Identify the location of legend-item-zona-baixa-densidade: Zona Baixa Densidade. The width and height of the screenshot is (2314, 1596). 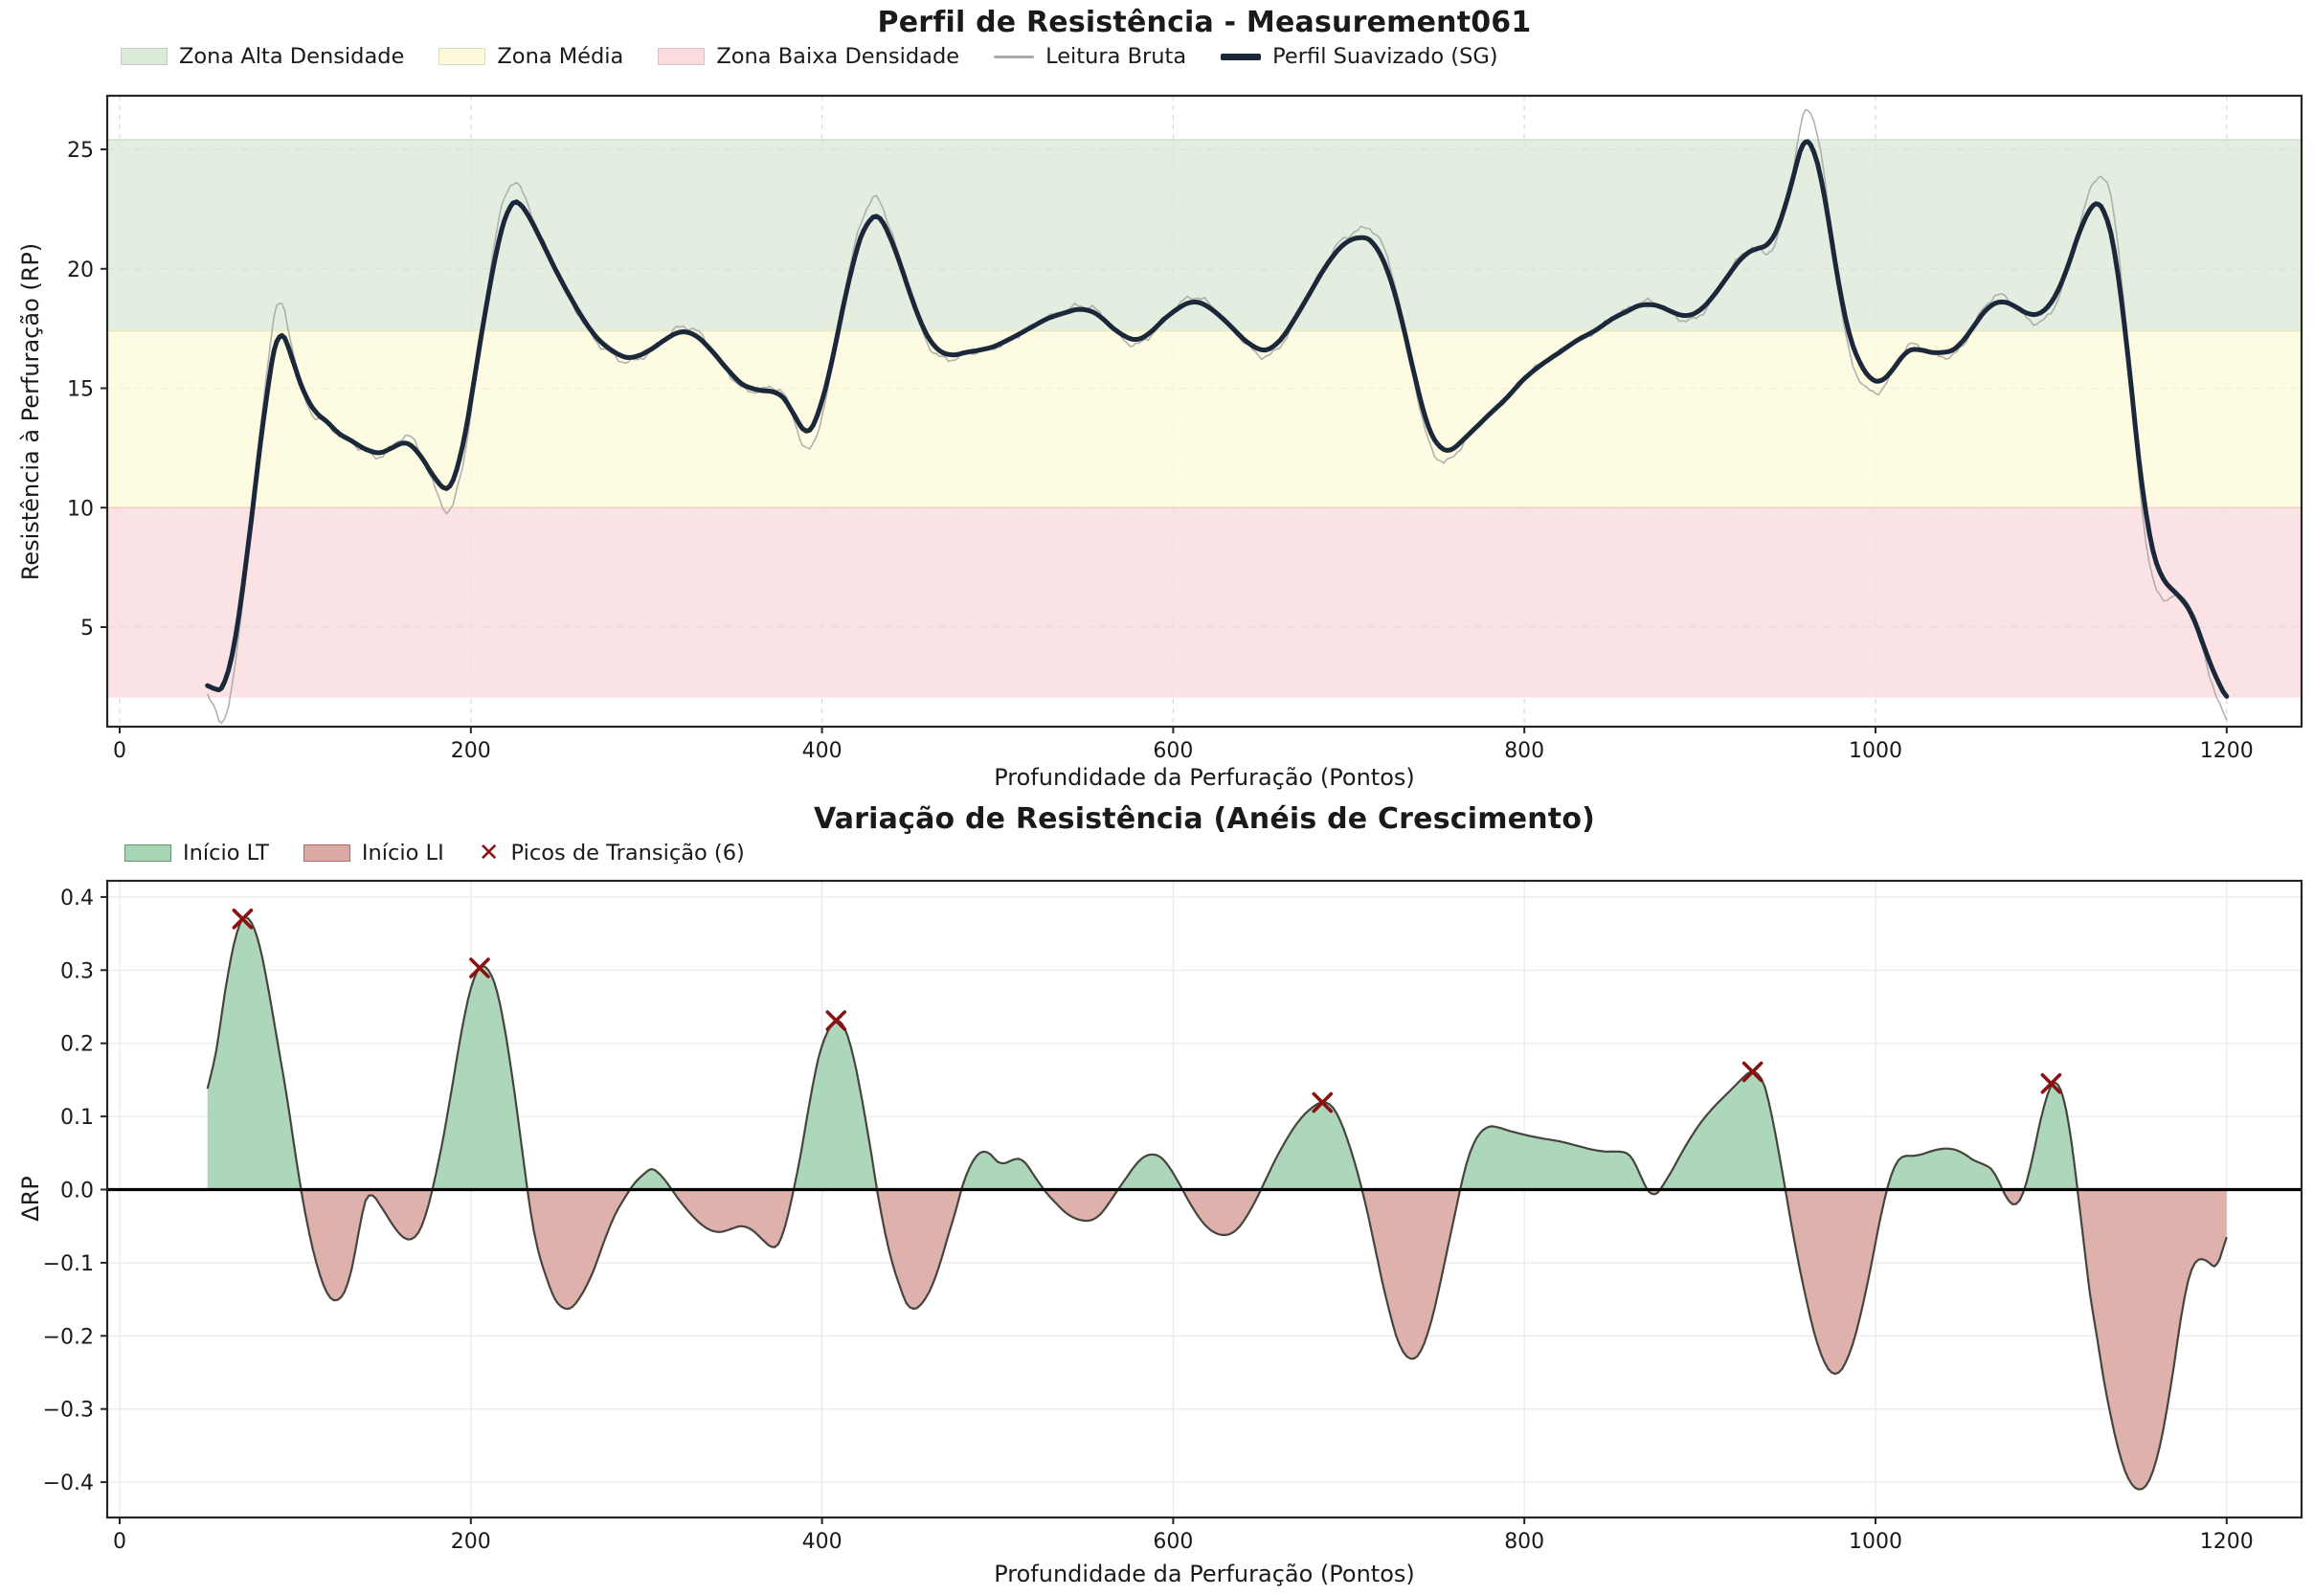
(809, 56).